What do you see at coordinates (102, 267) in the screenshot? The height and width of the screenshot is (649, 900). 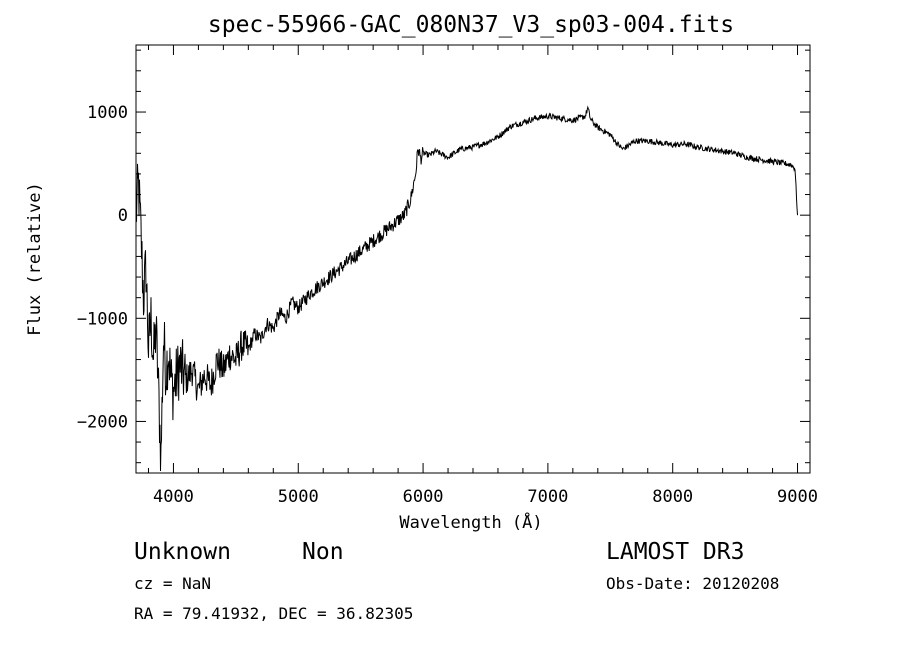 I see `y-tick-labels: −2000 −1000 0 1000` at bounding box center [102, 267].